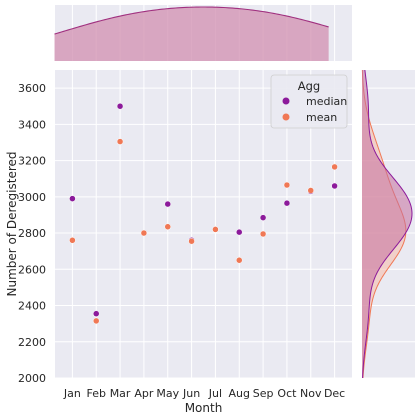 The height and width of the screenshot is (420, 420). I want to click on x-tick-label: Oct, so click(287, 393).